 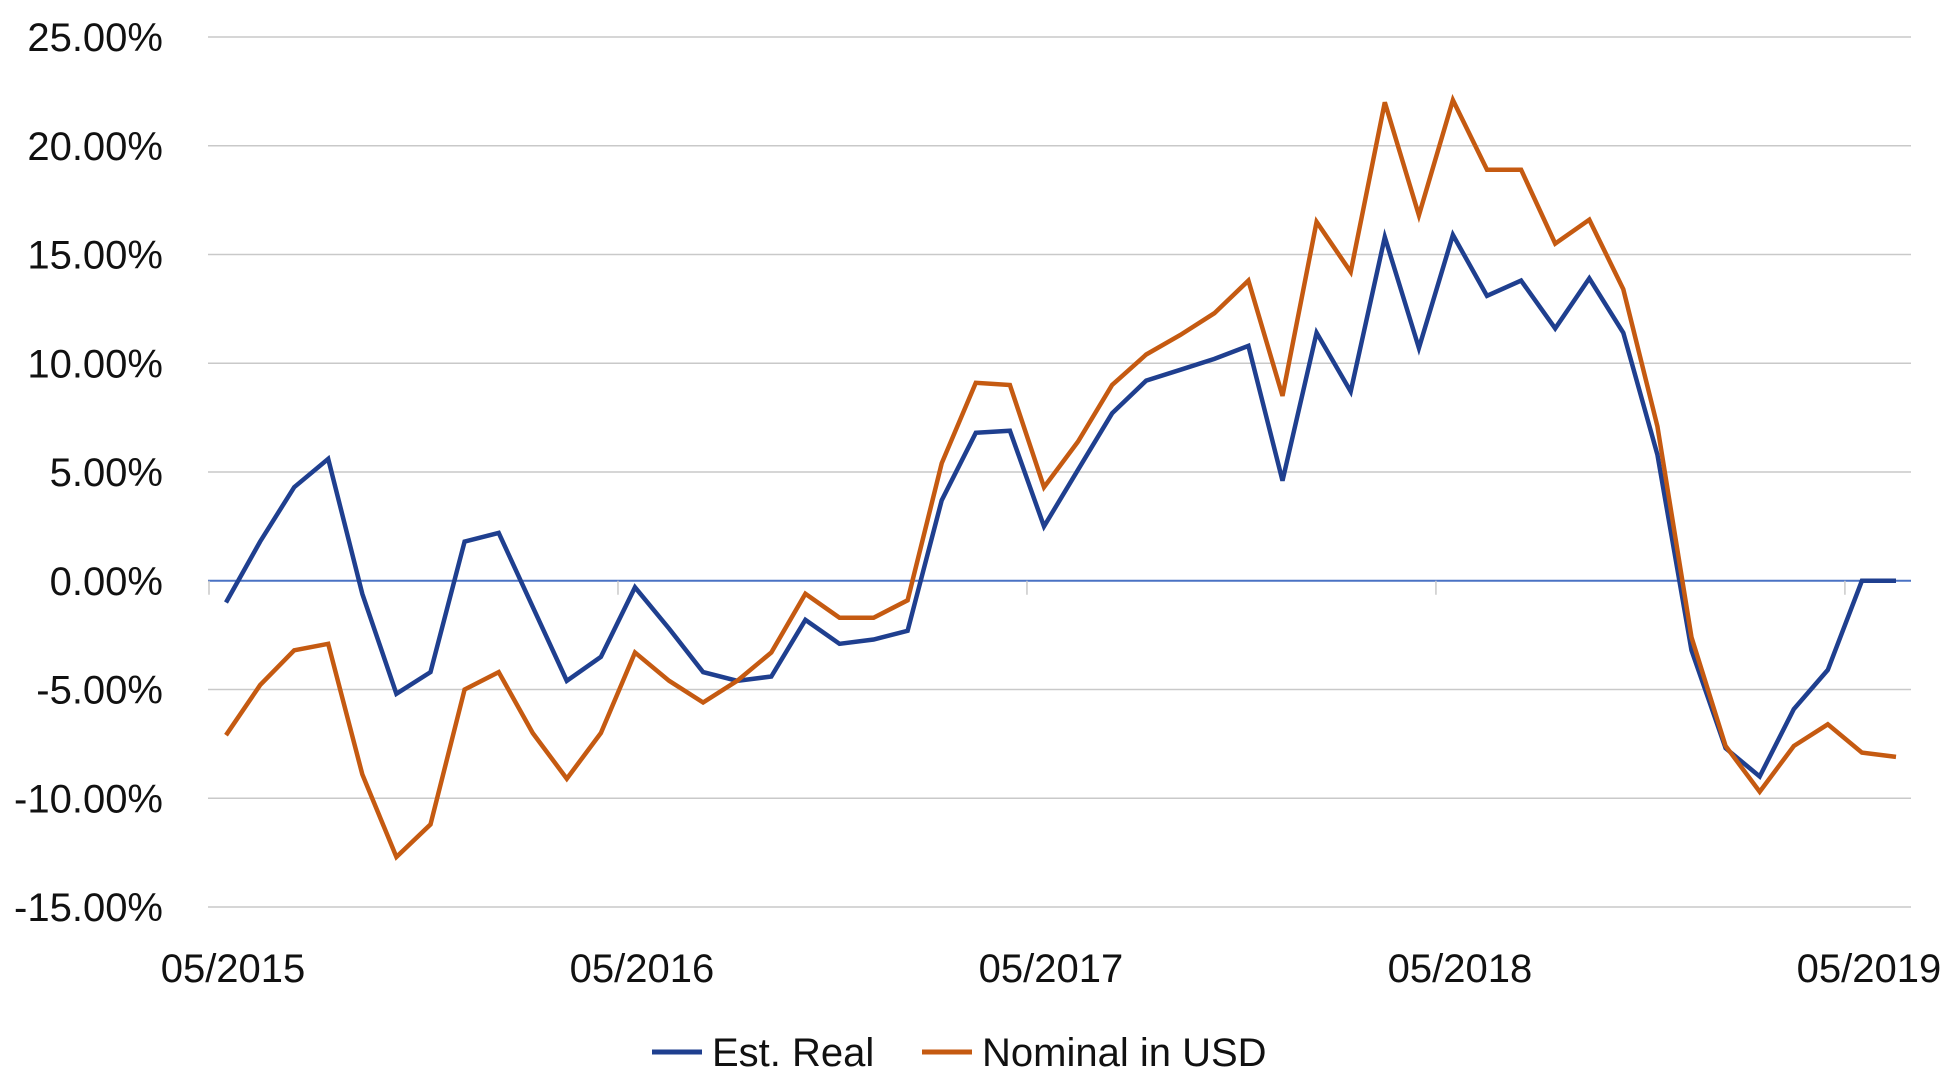 What do you see at coordinates (1869, 969) in the screenshot?
I see `x-tick-label: 05/2019` at bounding box center [1869, 969].